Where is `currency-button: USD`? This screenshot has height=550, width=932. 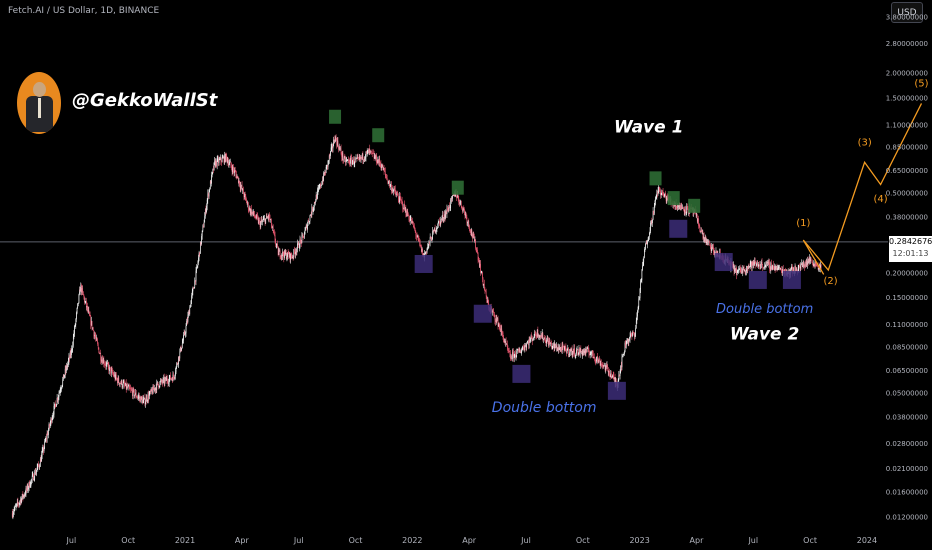 currency-button: USD is located at coordinates (907, 12).